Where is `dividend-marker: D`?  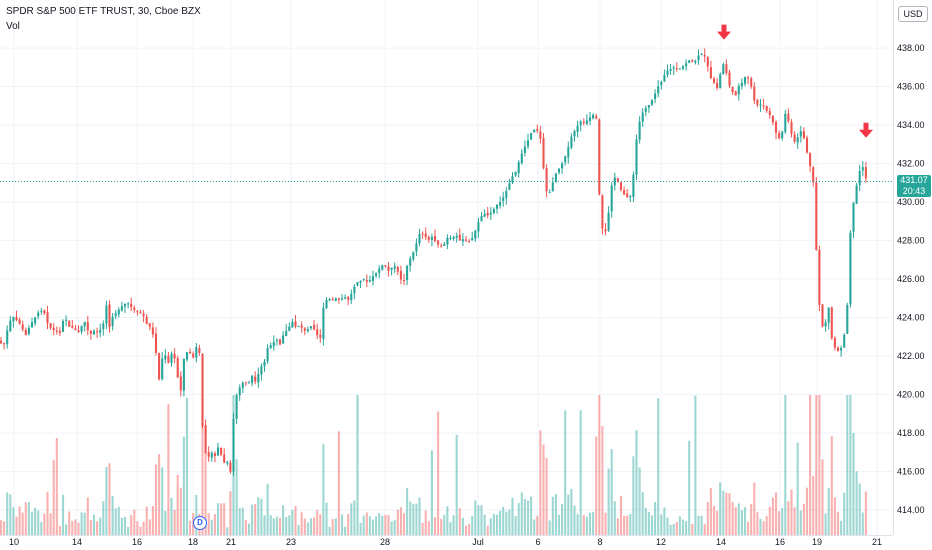
dividend-marker: D is located at coordinates (200, 523).